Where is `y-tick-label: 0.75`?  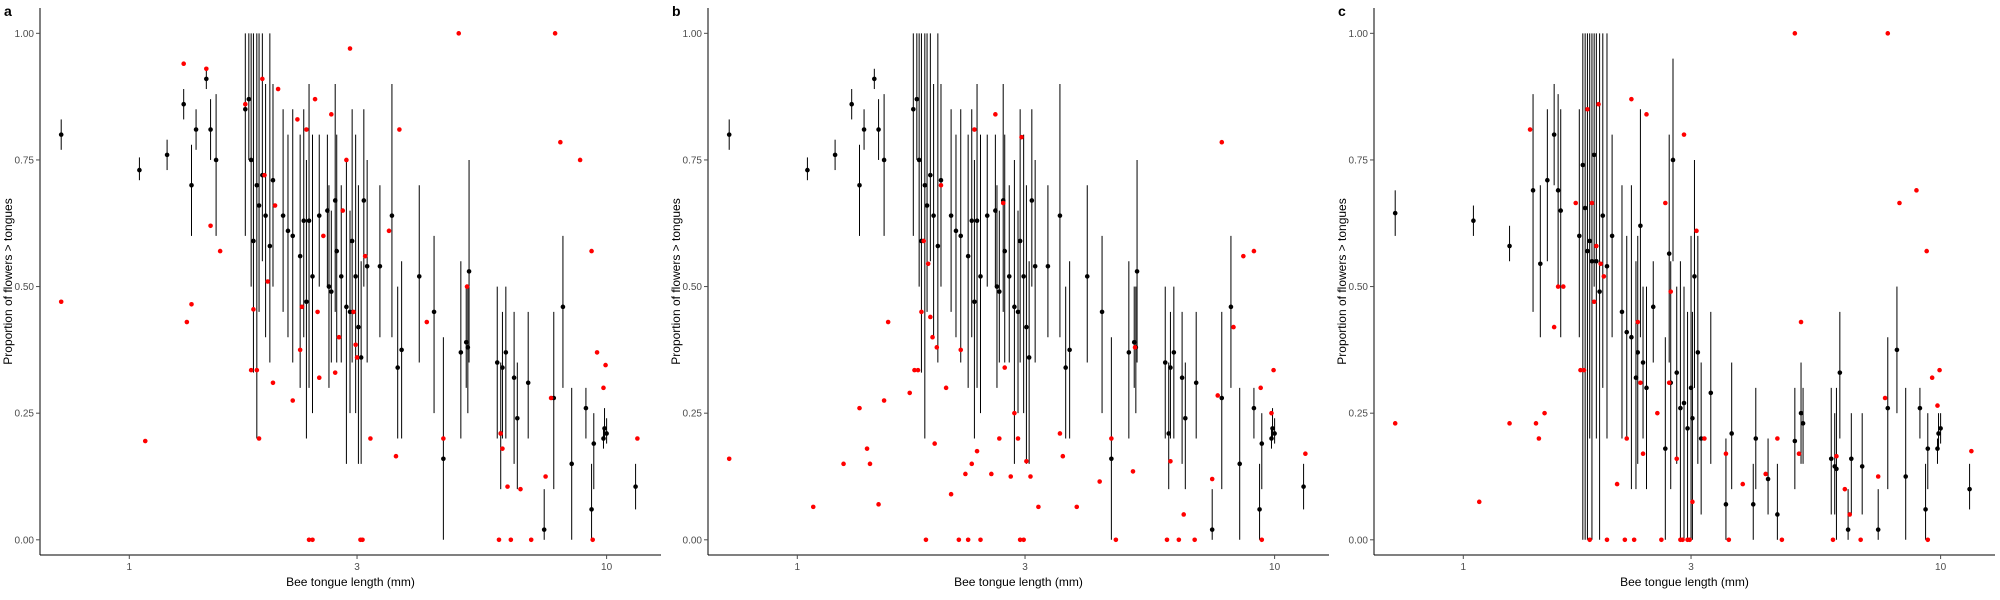
y-tick-label: 0.75 is located at coordinates (1359, 160).